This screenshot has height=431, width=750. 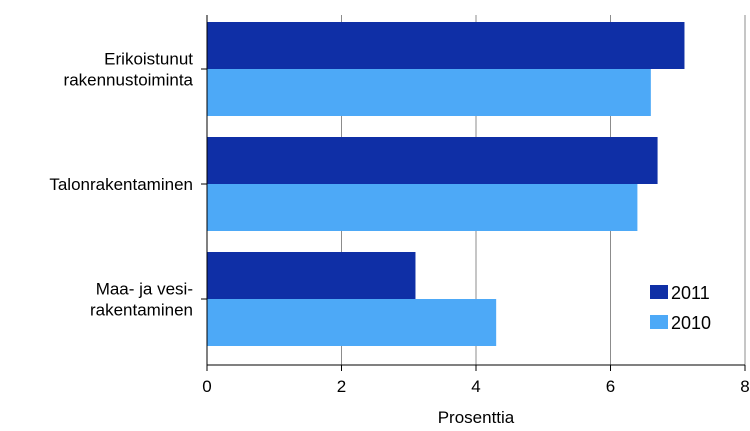 I want to click on category-label-0-0: Erikoistunut, so click(x=148, y=59).